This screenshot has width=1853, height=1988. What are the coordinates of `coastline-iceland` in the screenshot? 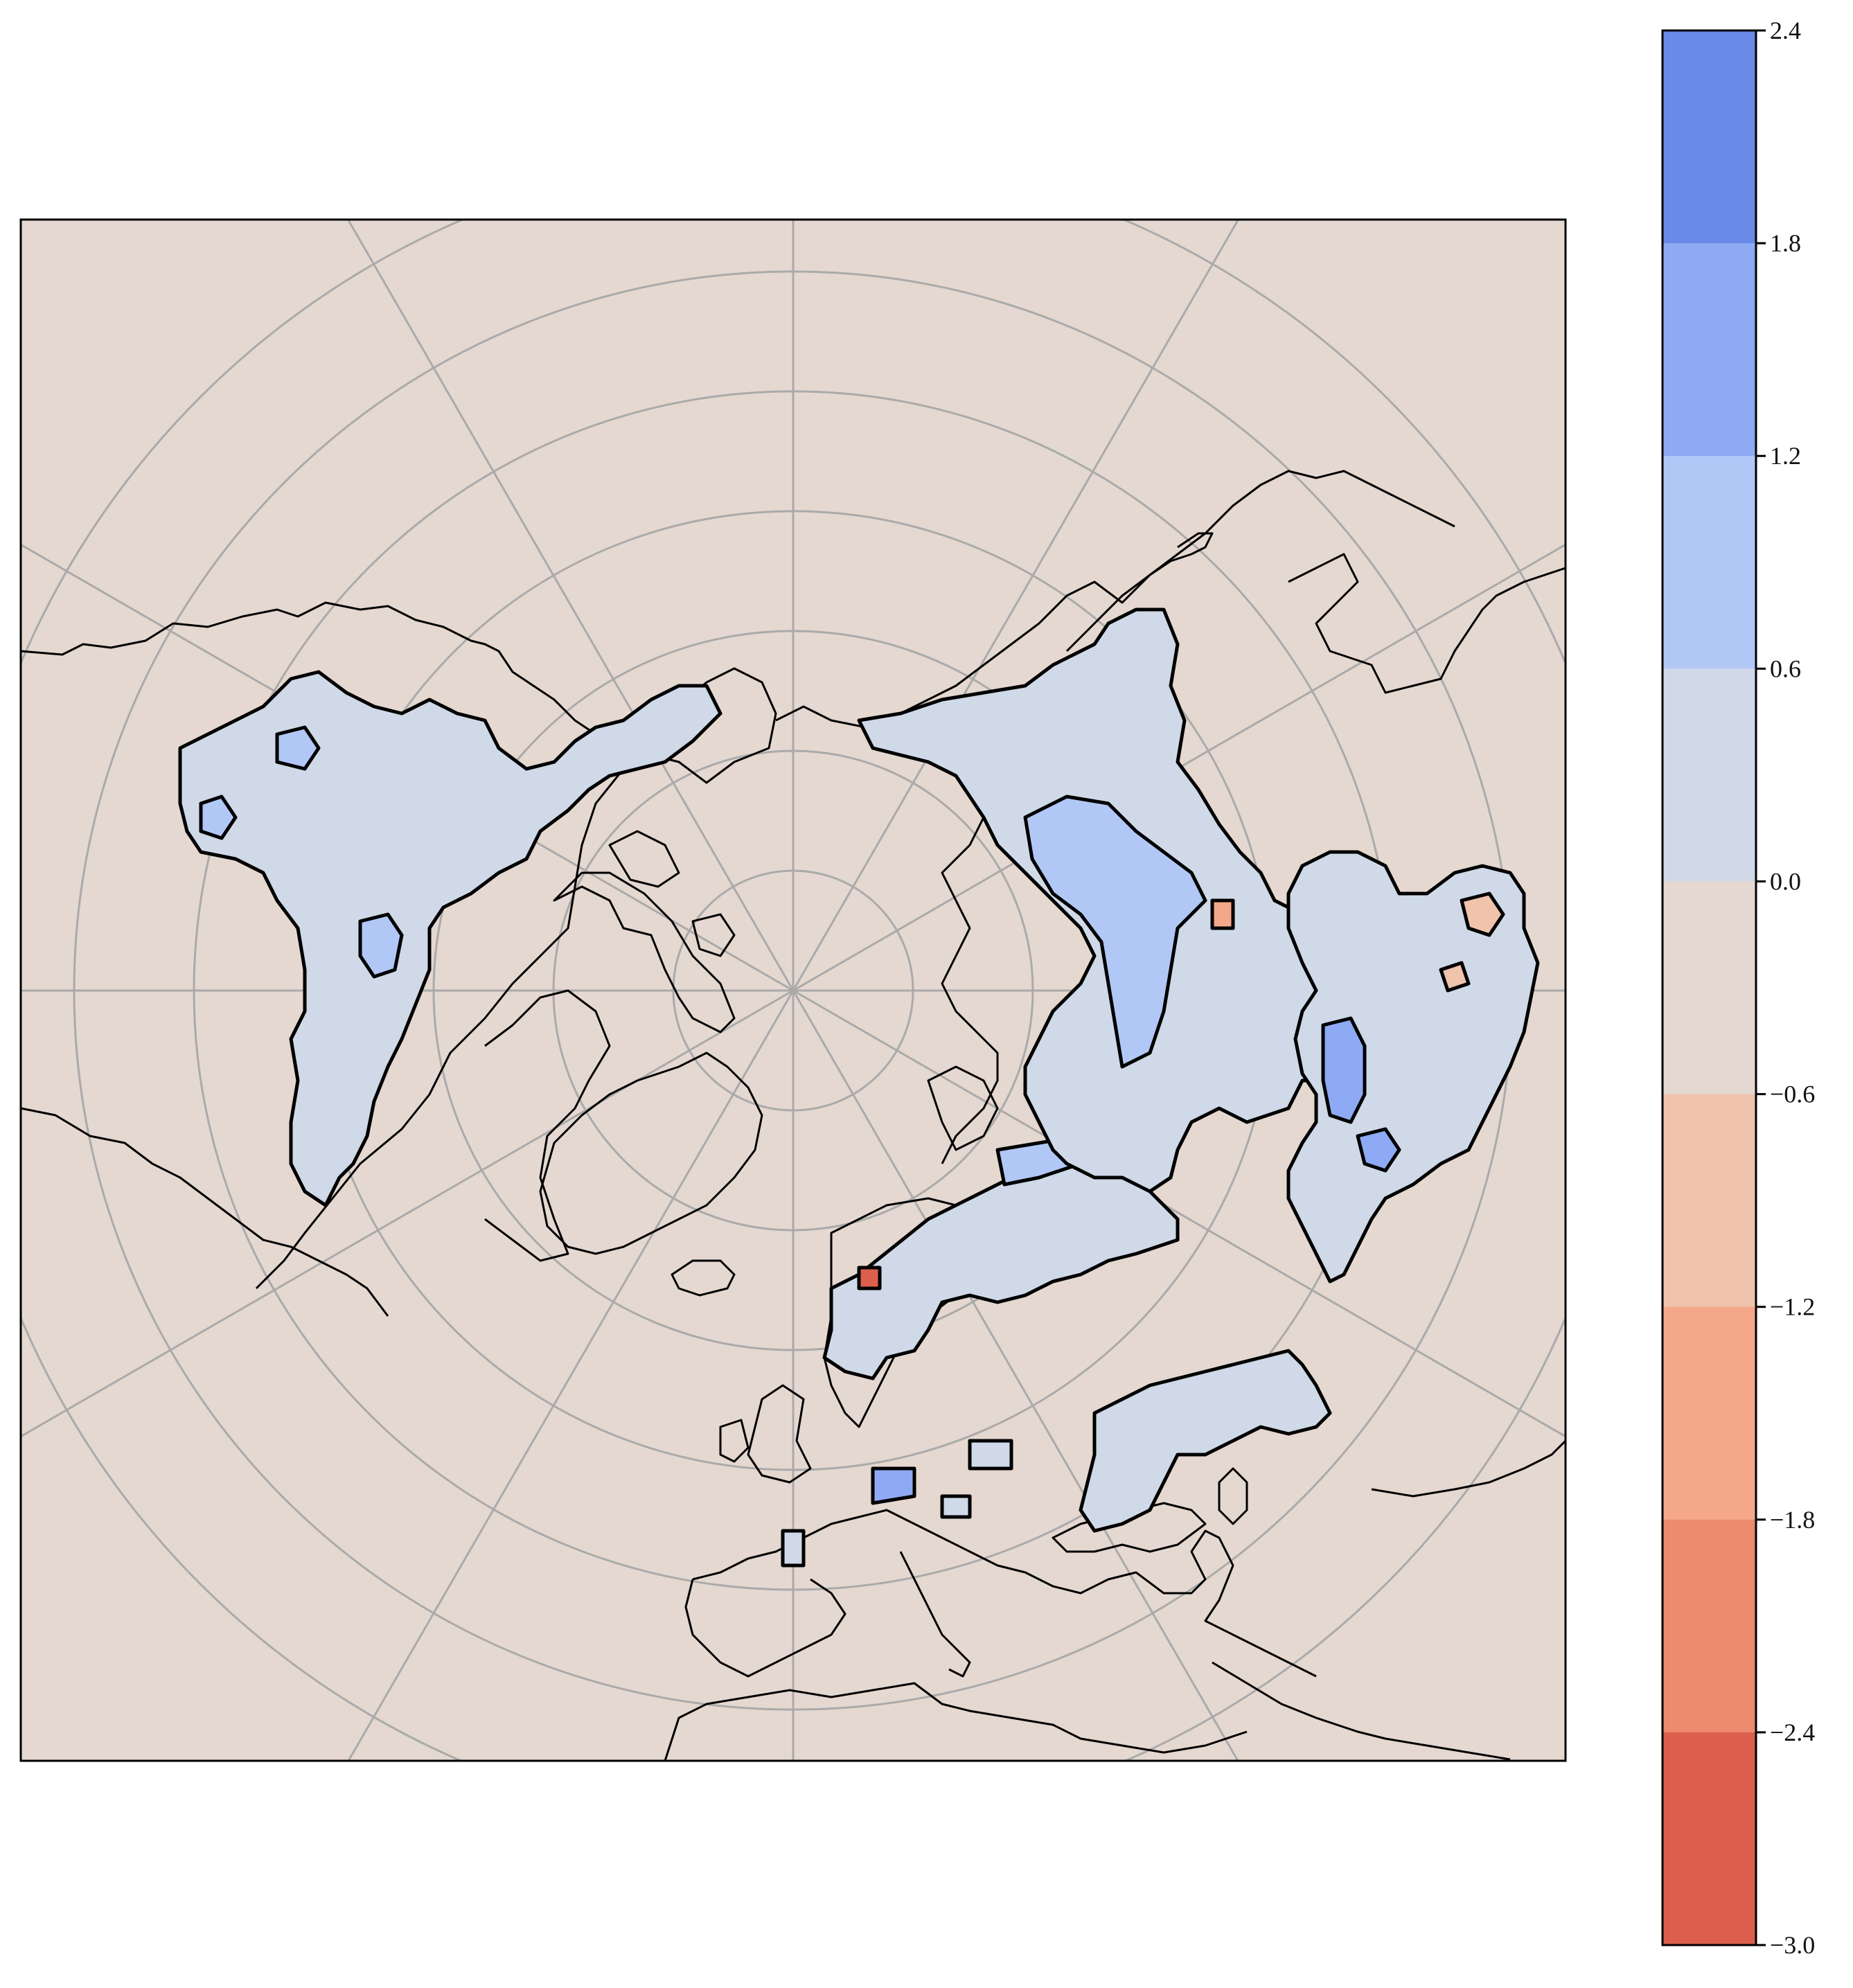 It's located at (703, 1278).